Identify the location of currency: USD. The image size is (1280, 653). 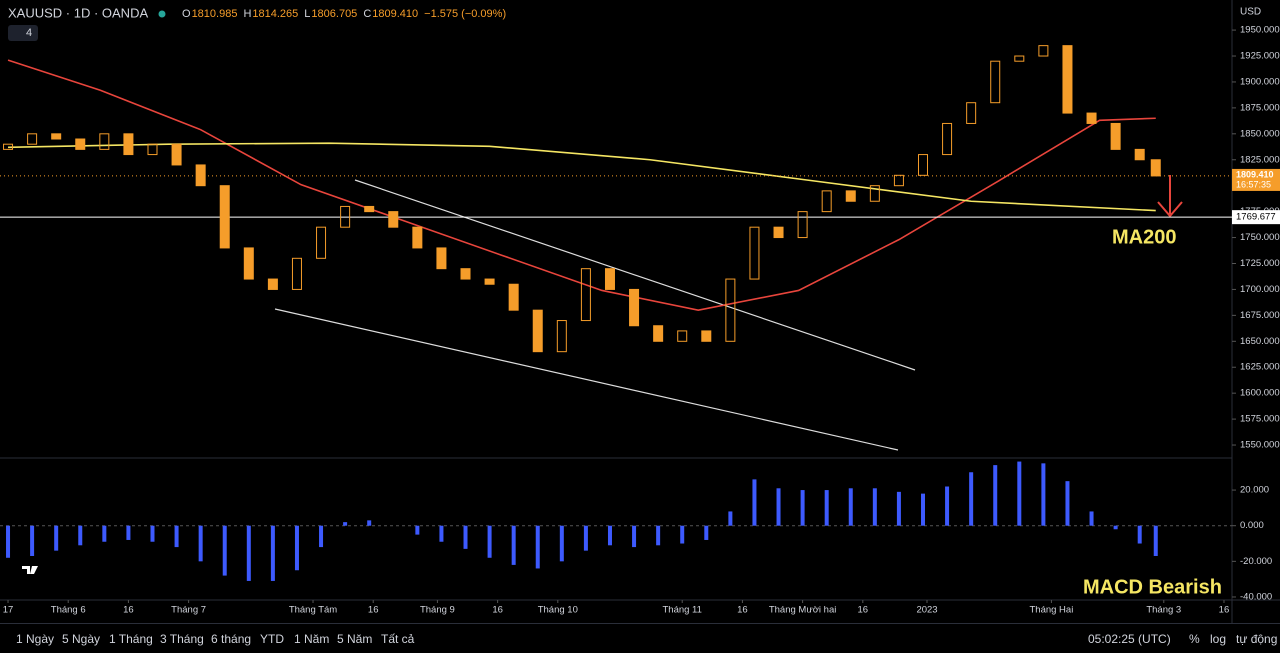
(1250, 12).